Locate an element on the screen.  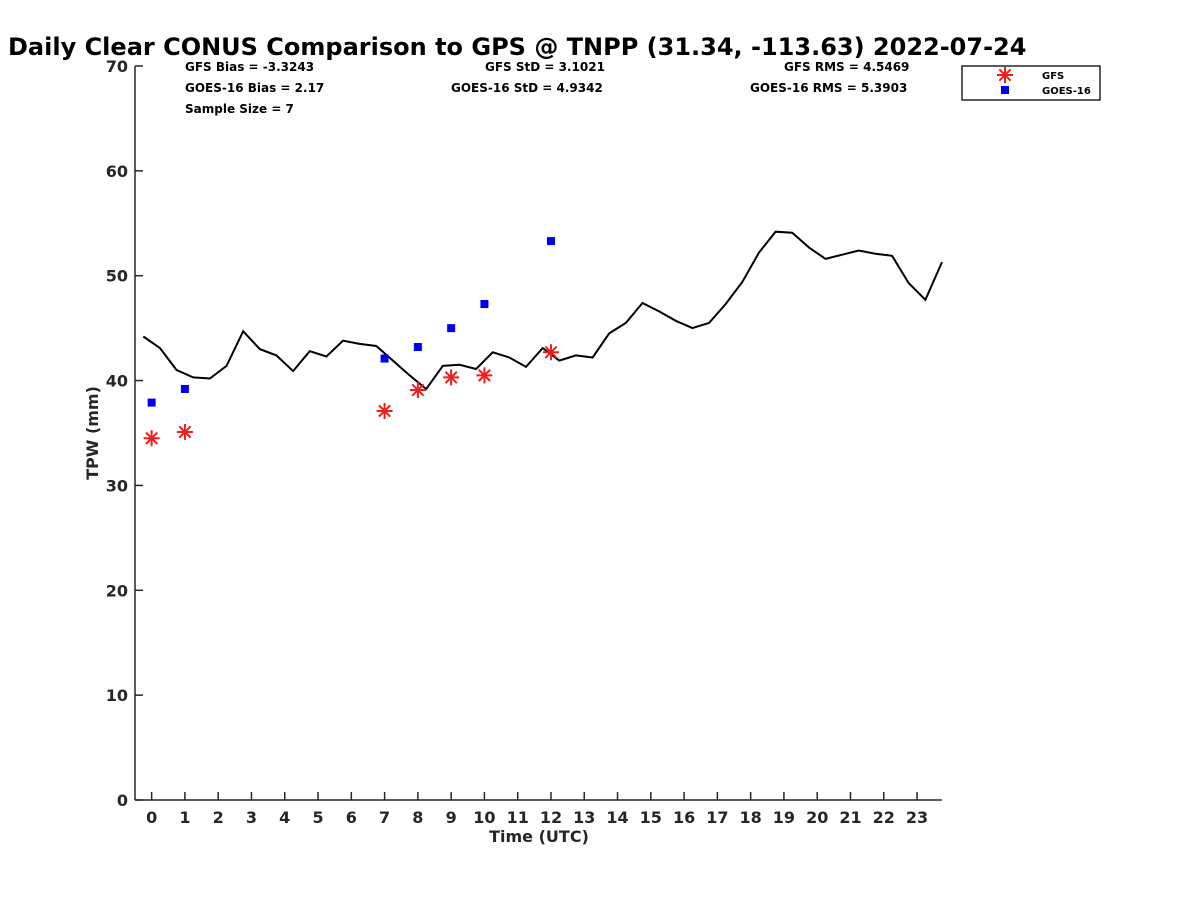
x-tick-label: 2 is located at coordinates (218, 817).